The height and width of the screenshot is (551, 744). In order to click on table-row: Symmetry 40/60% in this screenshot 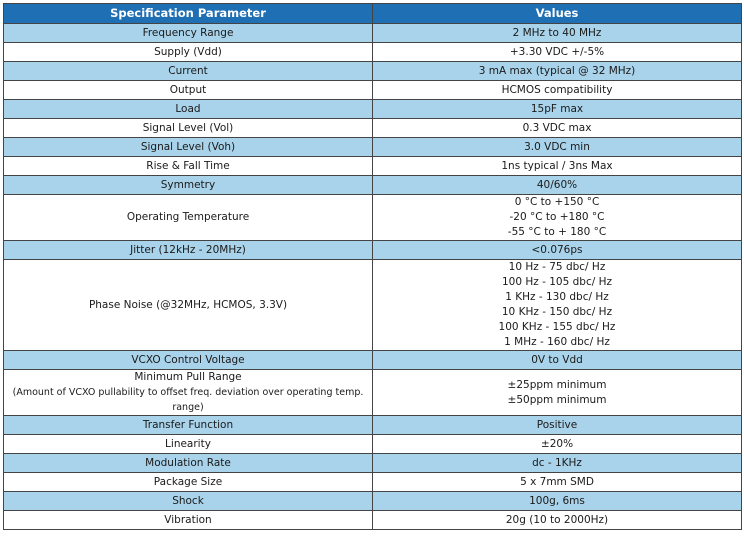, I will do `click(372, 185)`.